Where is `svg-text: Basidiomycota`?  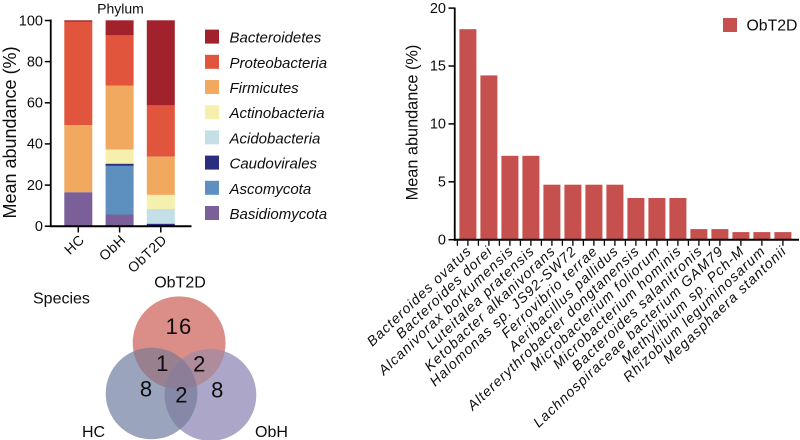 svg-text: Basidiomycota is located at coordinates (279, 214).